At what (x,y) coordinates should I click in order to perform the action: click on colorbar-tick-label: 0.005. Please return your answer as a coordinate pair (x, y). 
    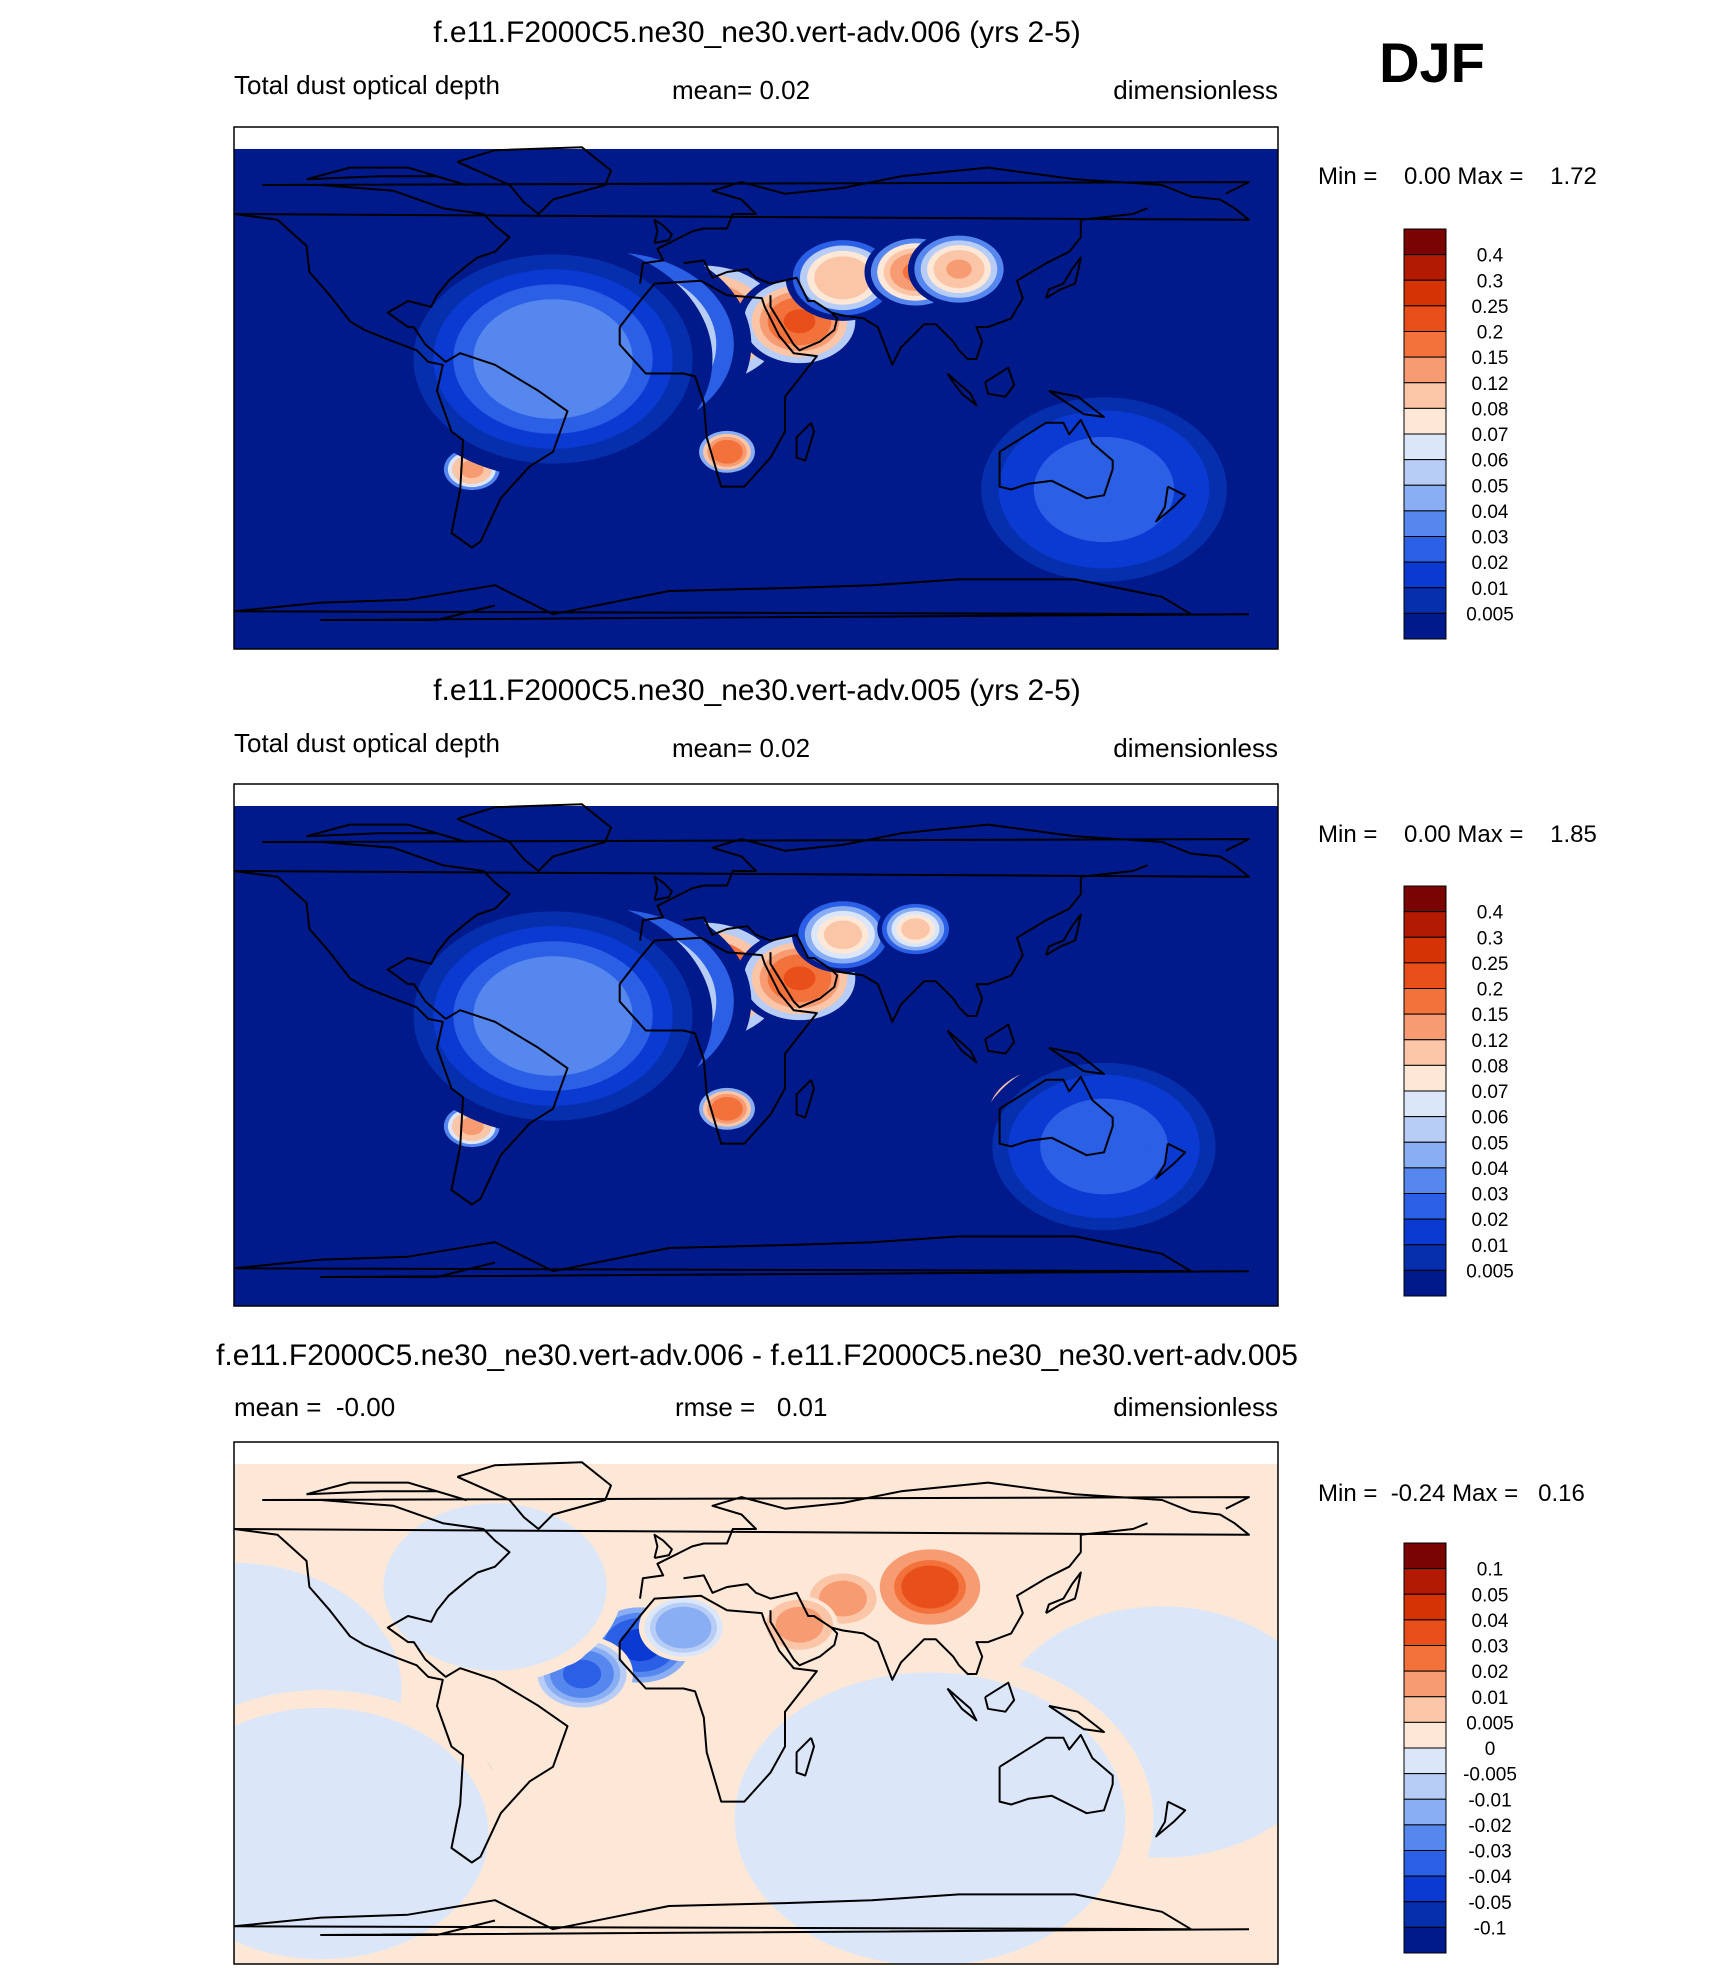
    Looking at the image, I should click on (1490, 1723).